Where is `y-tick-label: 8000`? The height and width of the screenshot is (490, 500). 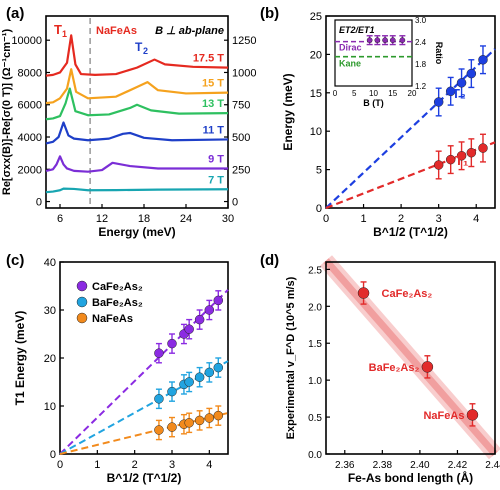 y-tick-label: 8000 is located at coordinates (30, 73).